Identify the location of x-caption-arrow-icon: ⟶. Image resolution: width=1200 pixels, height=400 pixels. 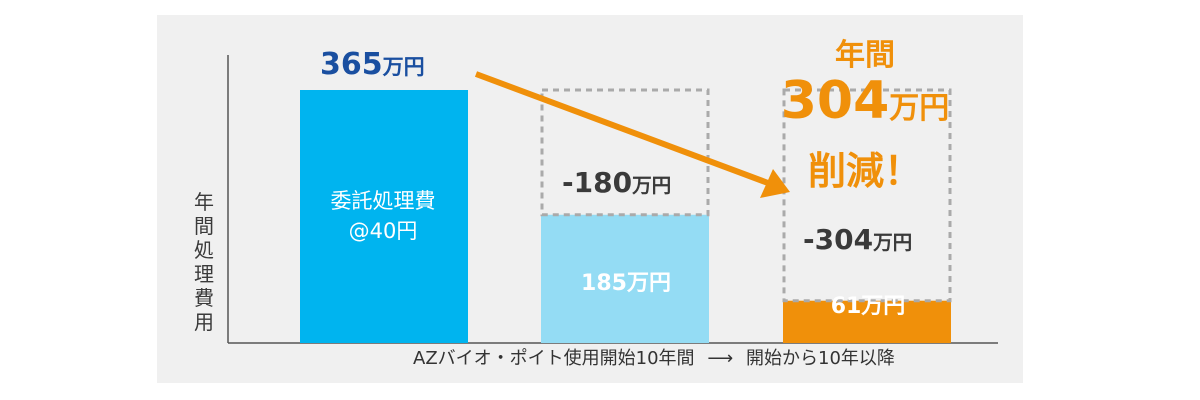
(720, 358).